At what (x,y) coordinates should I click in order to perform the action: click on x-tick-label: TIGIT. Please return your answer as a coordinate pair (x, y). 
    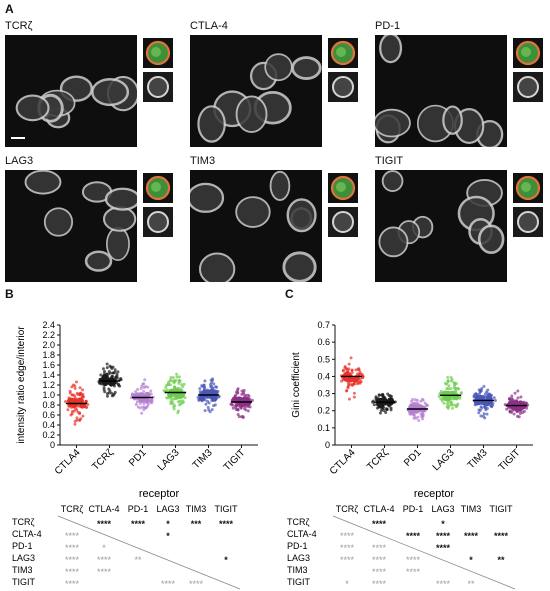
    Looking at the image, I should click on (235, 460).